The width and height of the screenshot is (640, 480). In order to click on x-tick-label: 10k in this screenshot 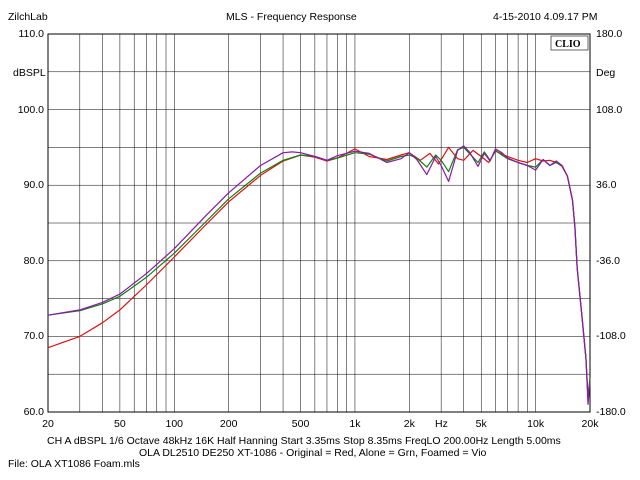, I will do `click(536, 424)`.